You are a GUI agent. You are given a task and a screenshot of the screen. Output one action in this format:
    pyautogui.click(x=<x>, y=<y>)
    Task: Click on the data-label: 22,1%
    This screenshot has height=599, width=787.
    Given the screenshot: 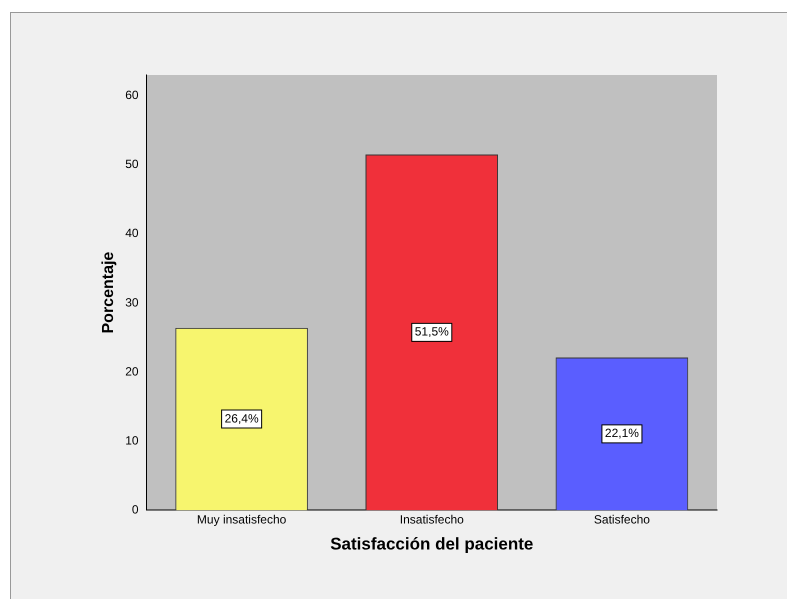 What is the action you would take?
    pyautogui.click(x=622, y=433)
    